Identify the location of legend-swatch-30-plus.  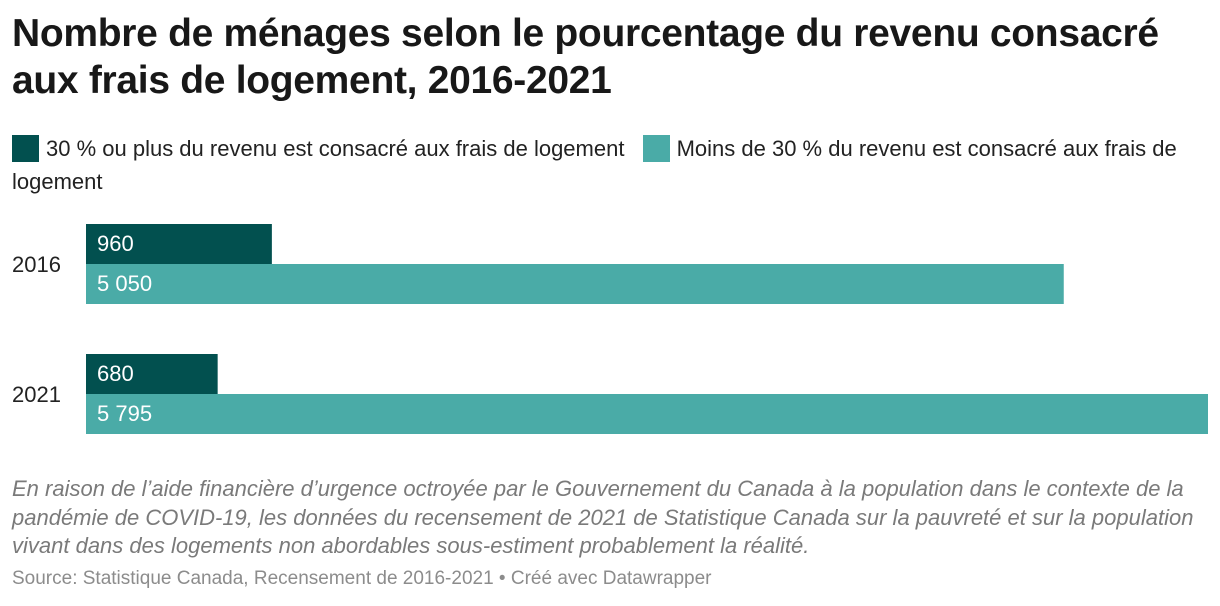
(25, 148).